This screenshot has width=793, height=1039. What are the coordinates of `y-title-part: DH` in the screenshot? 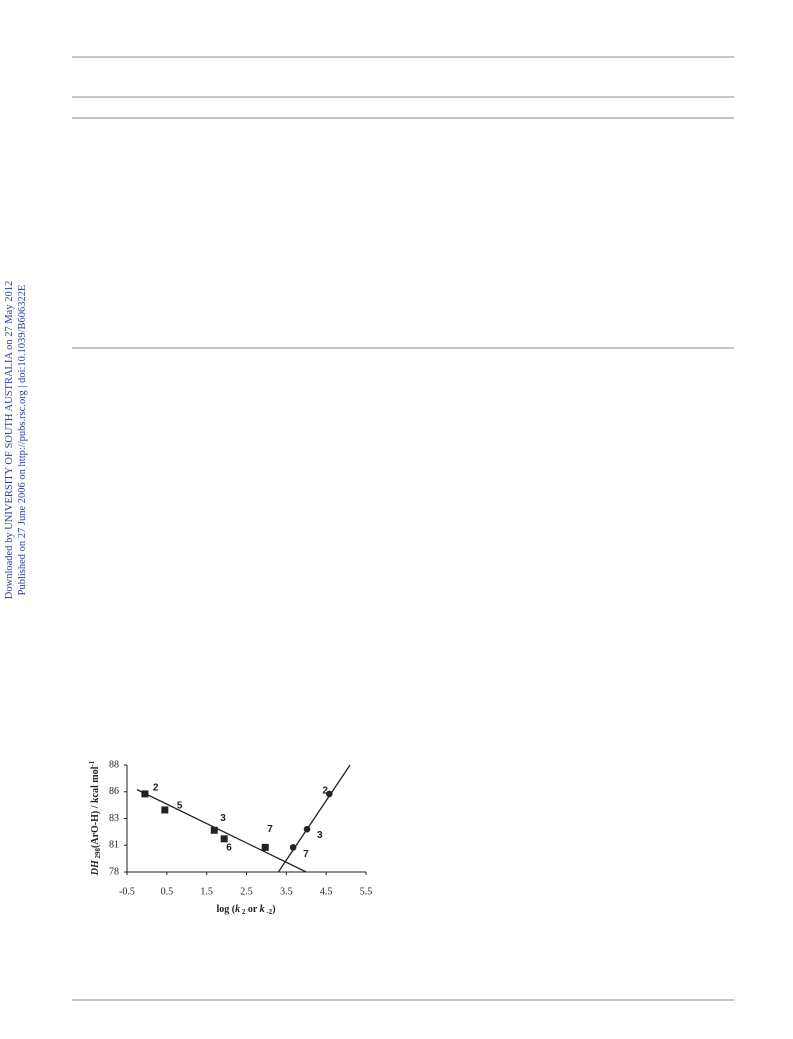 It's located at (95, 867).